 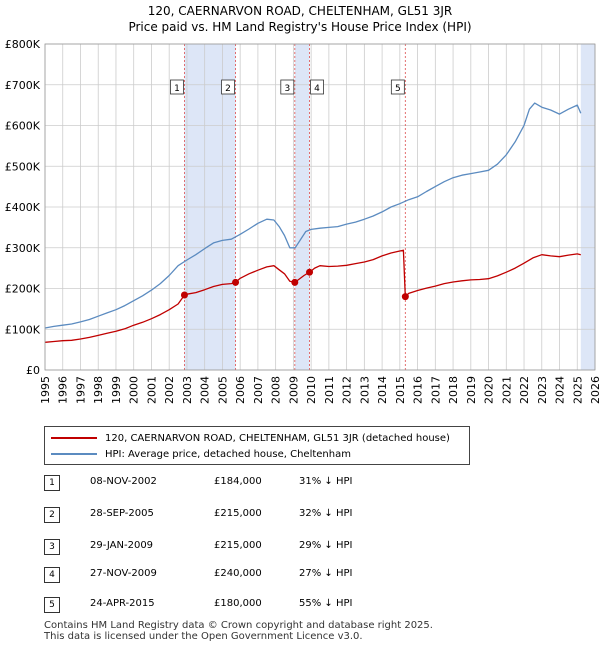 What do you see at coordinates (52, 547) in the screenshot?
I see `transaction-number: 3` at bounding box center [52, 547].